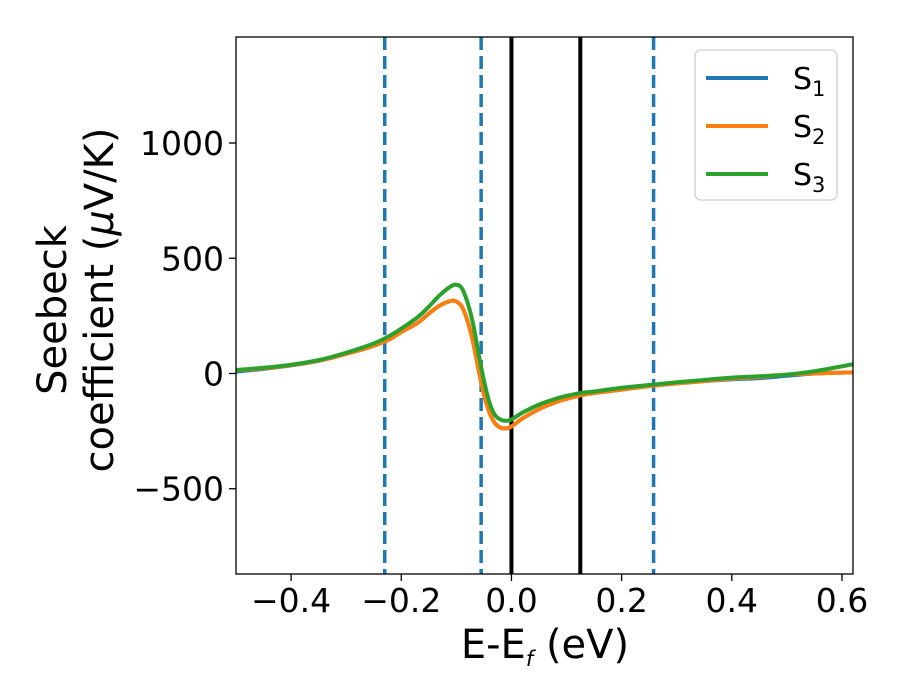  What do you see at coordinates (766, 125) in the screenshot?
I see `legend: S1 S2 S3` at bounding box center [766, 125].